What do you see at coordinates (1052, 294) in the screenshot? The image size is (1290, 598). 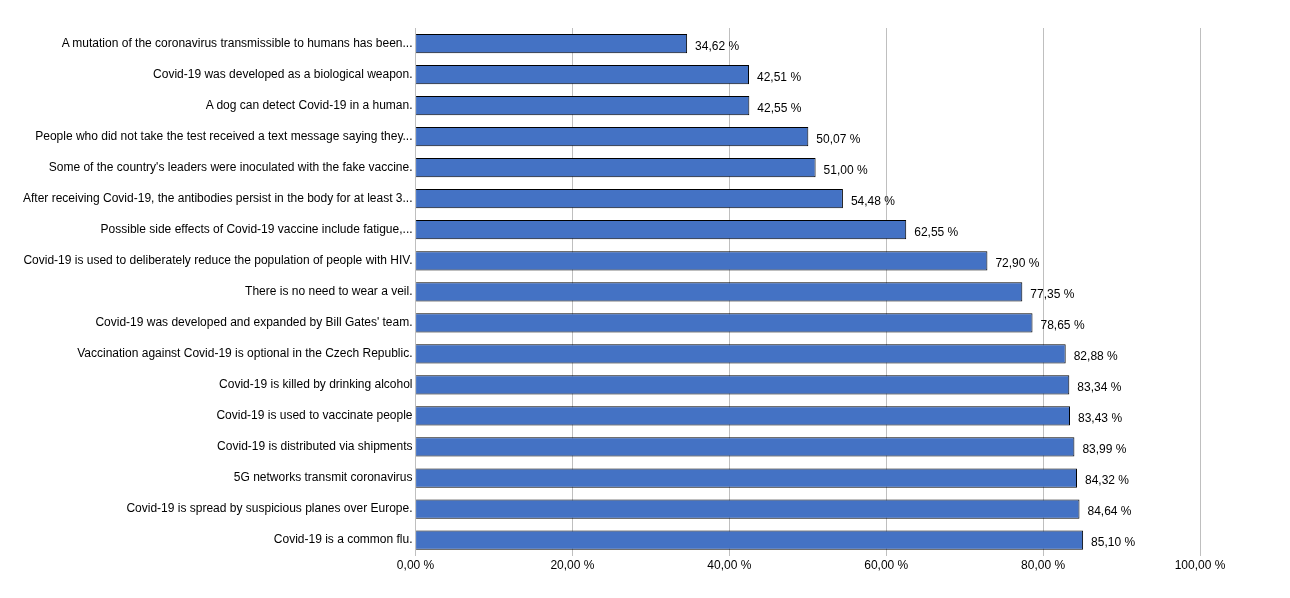 I see `data-label: 77,35 %` at bounding box center [1052, 294].